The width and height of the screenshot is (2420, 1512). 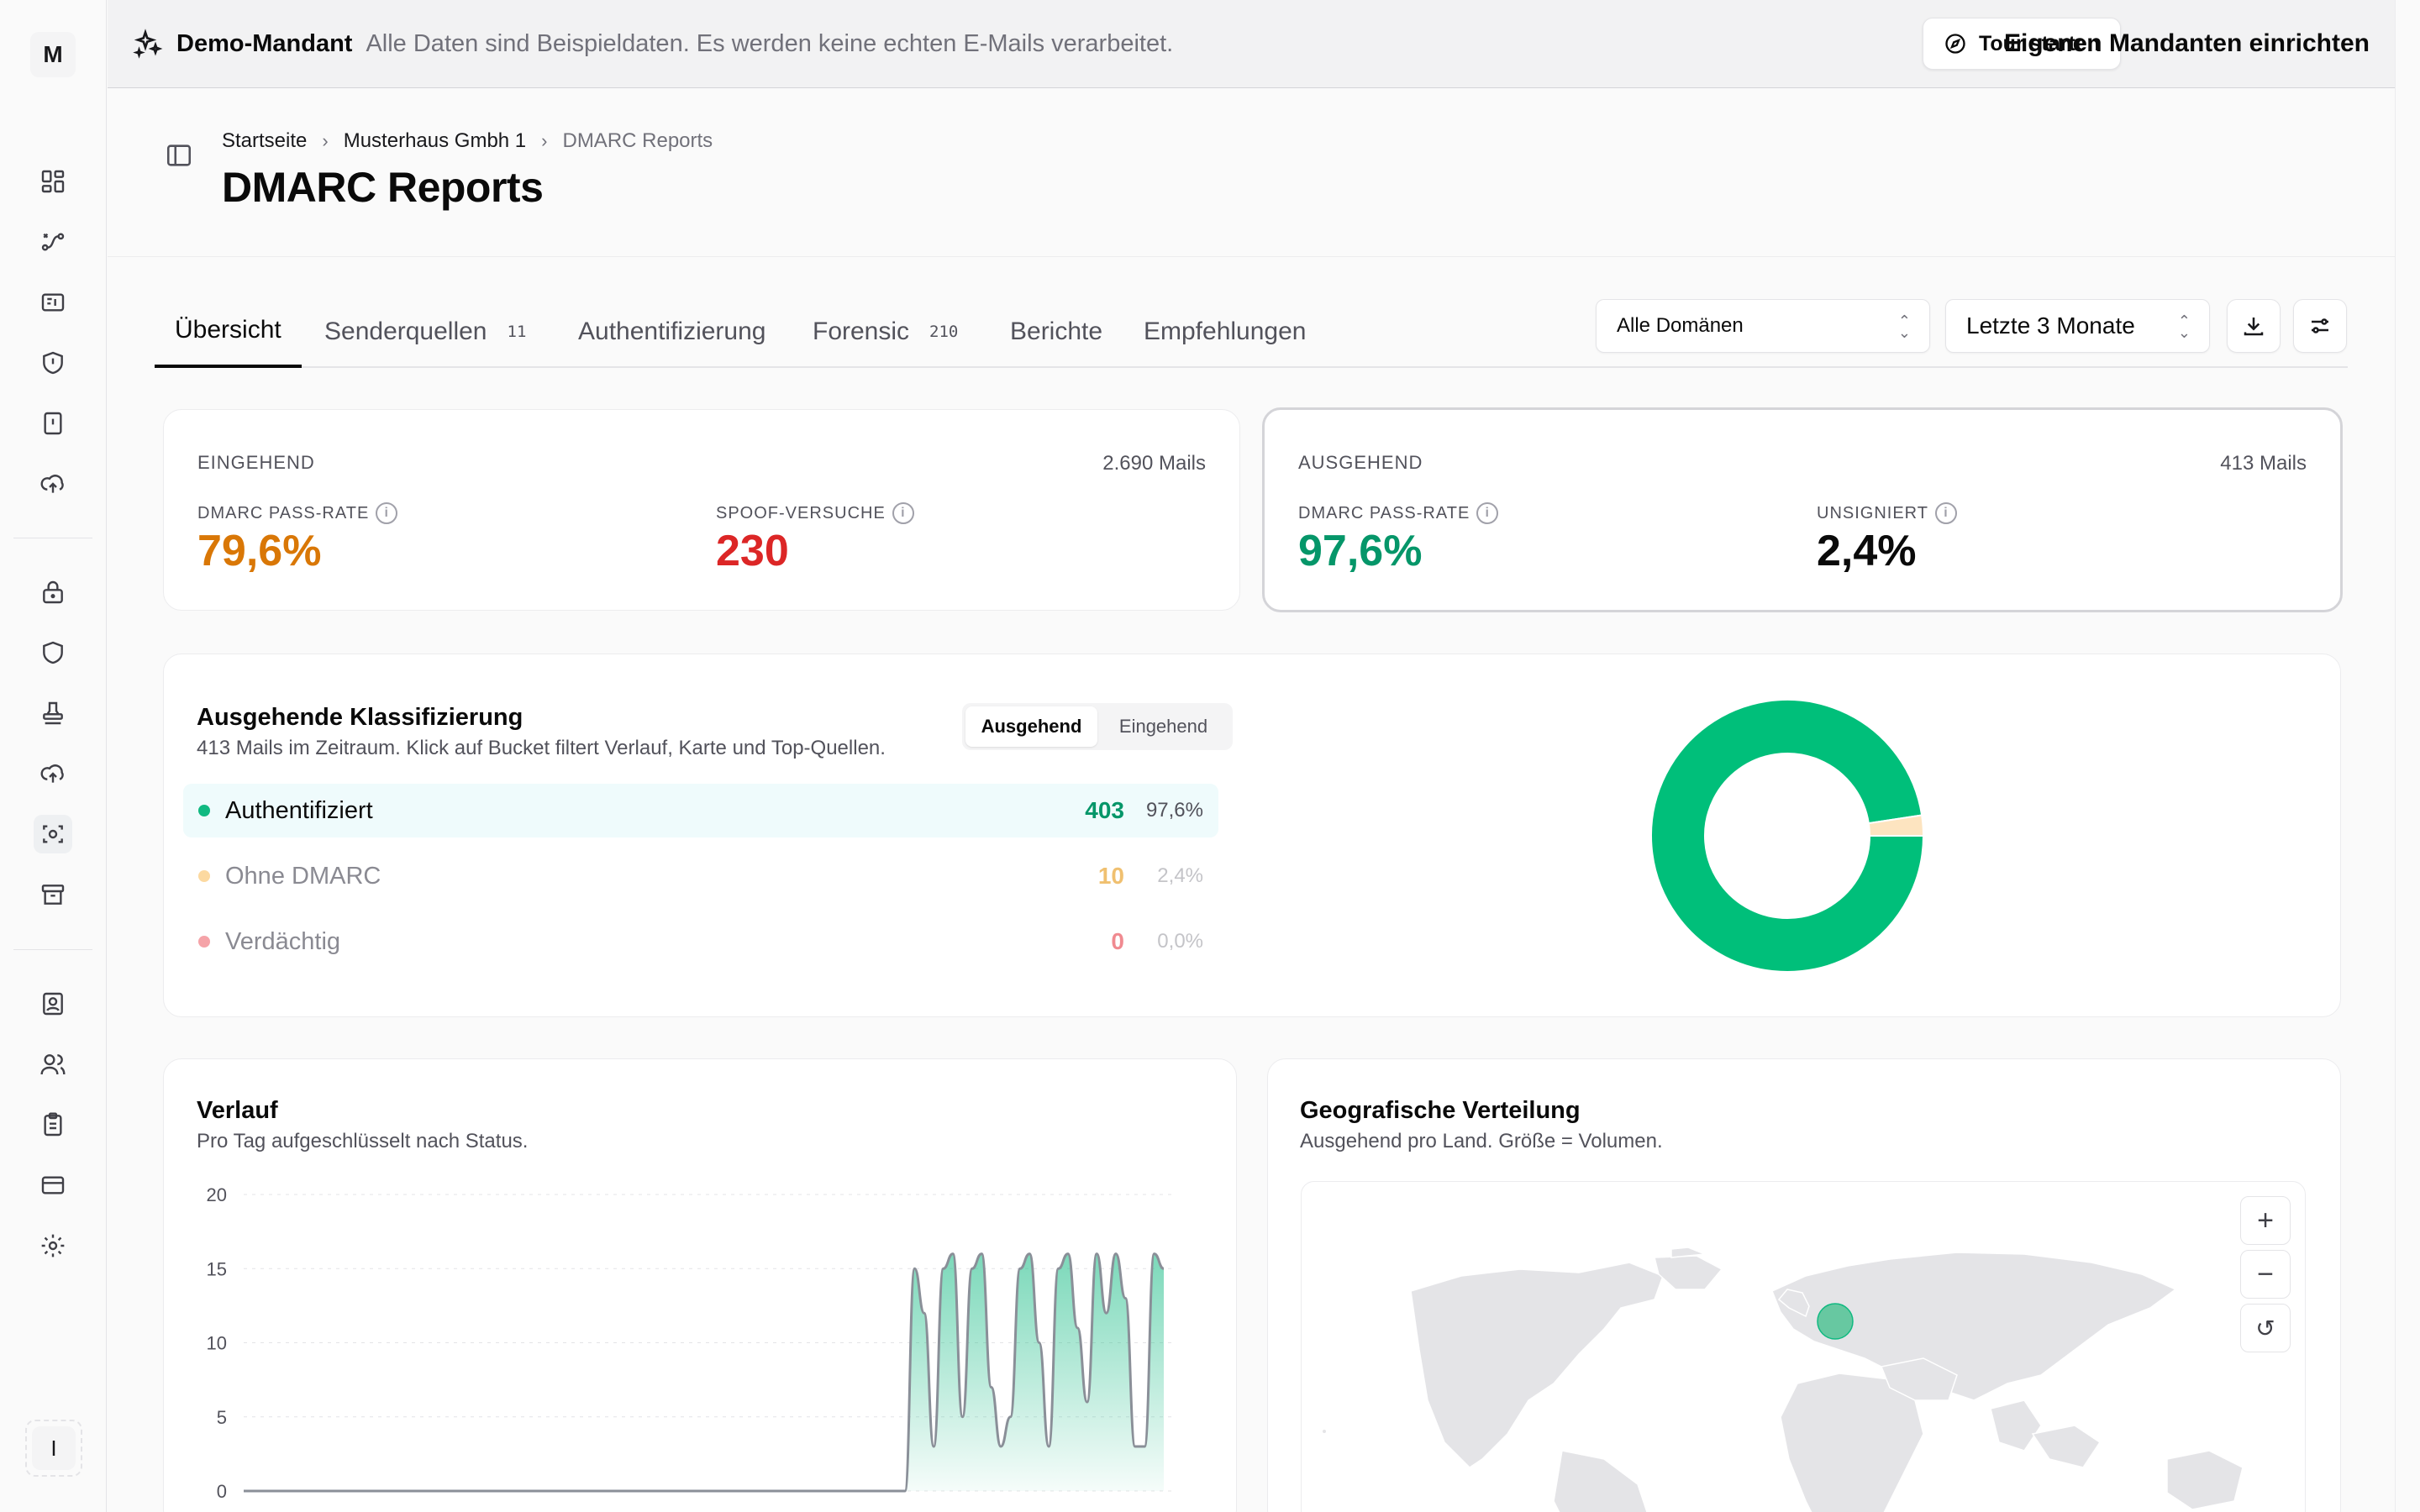 I want to click on tour-start-button: Tour starten, so click(x=2022, y=44).